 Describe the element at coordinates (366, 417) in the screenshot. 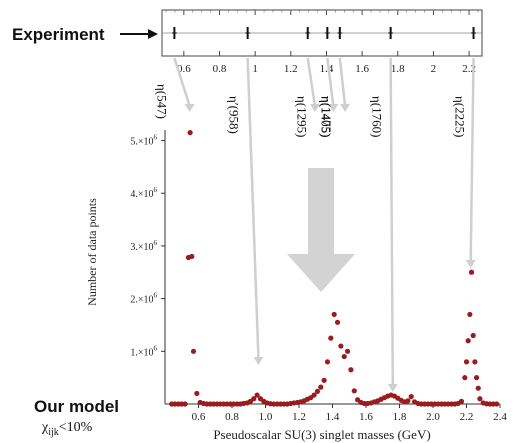

I see `x-tick-label: 1.6` at that location.